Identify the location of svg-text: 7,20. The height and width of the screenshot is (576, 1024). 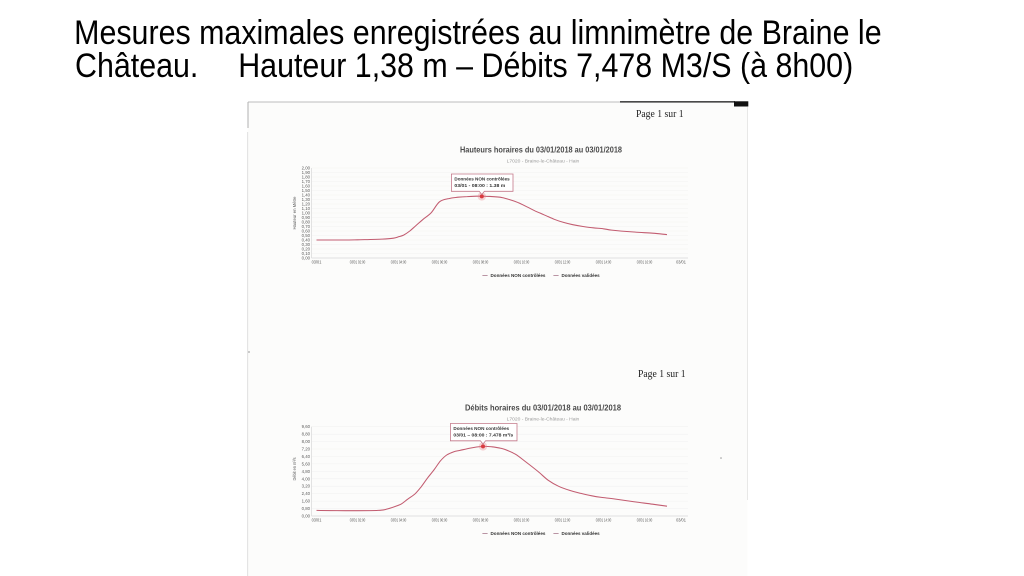
(306, 449).